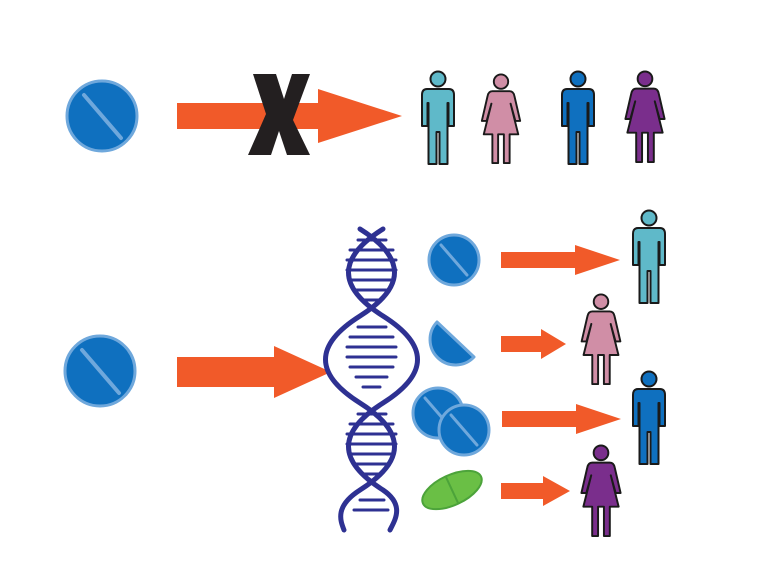 The height and width of the screenshot is (571, 763). I want to click on dose-partial-pill-icon, so click(452, 343).